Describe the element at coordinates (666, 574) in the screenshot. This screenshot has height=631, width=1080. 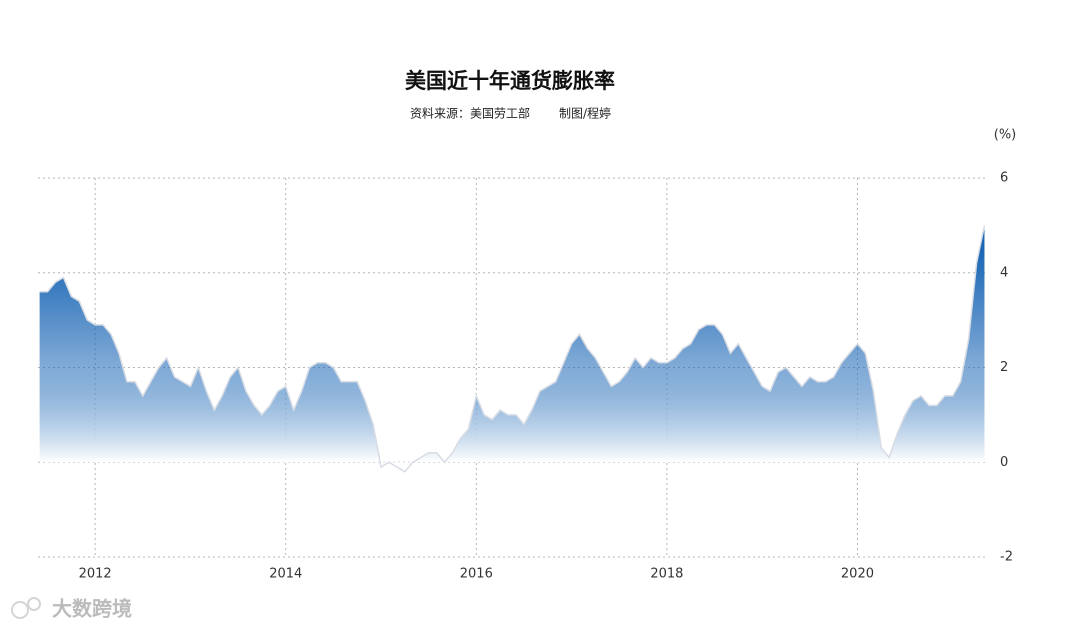
I see `x-tick-label: 2018` at that location.